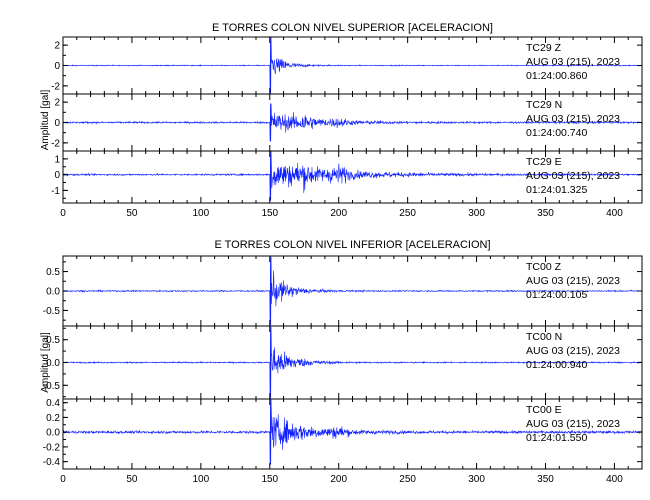  Describe the element at coordinates (544, 267) in the screenshot. I see `station-component-label: TC00 Z` at that location.